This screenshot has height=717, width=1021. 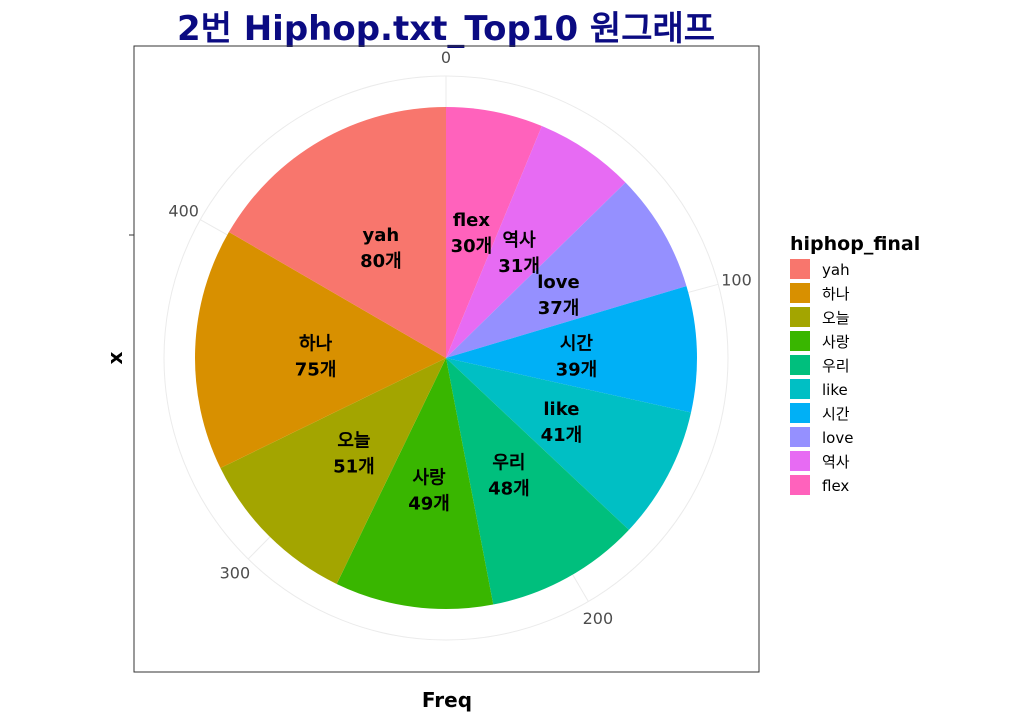 What do you see at coordinates (577, 343) in the screenshot?
I see `slice-label-시간: 시간` at bounding box center [577, 343].